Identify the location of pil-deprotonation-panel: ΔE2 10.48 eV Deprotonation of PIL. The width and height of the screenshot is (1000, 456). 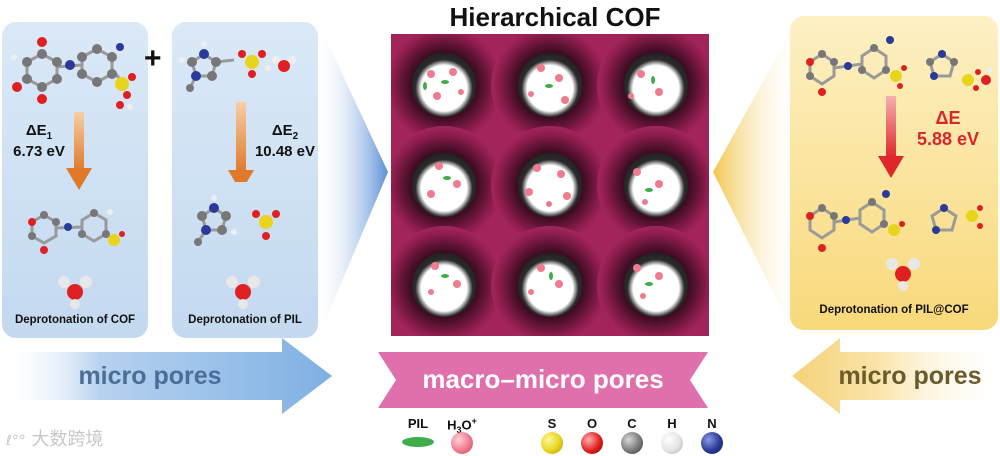
(245, 180).